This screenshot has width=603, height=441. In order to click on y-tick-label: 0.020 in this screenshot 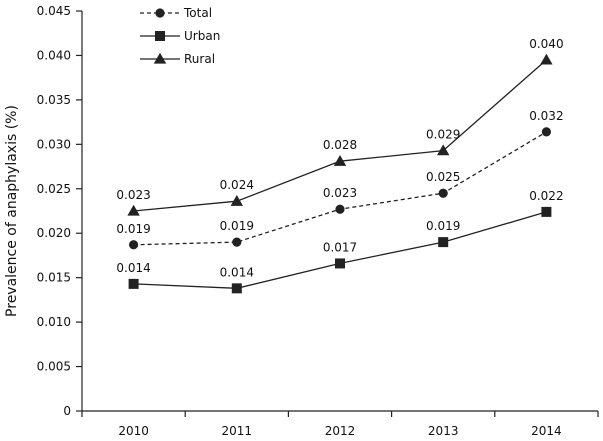, I will do `click(54, 233)`.